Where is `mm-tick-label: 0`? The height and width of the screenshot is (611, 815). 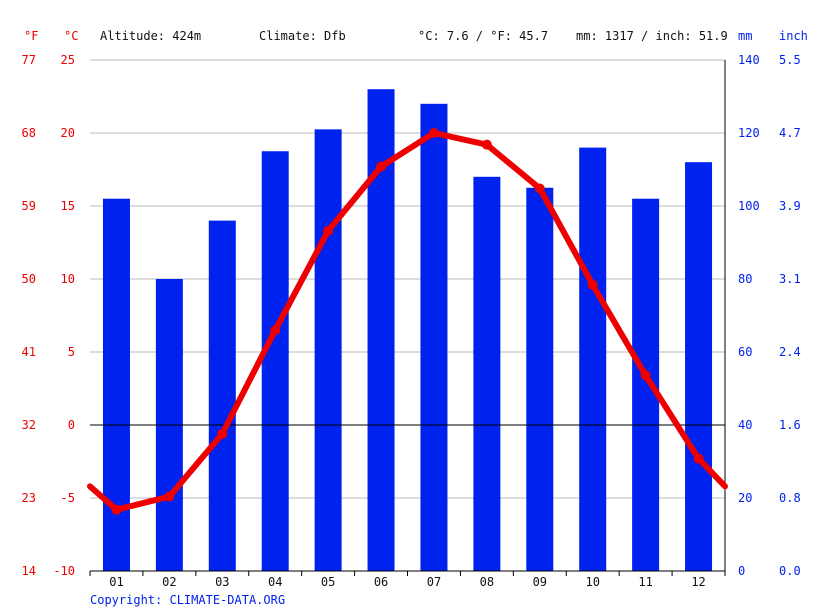
mm-tick-label: 0 is located at coordinates (741, 571).